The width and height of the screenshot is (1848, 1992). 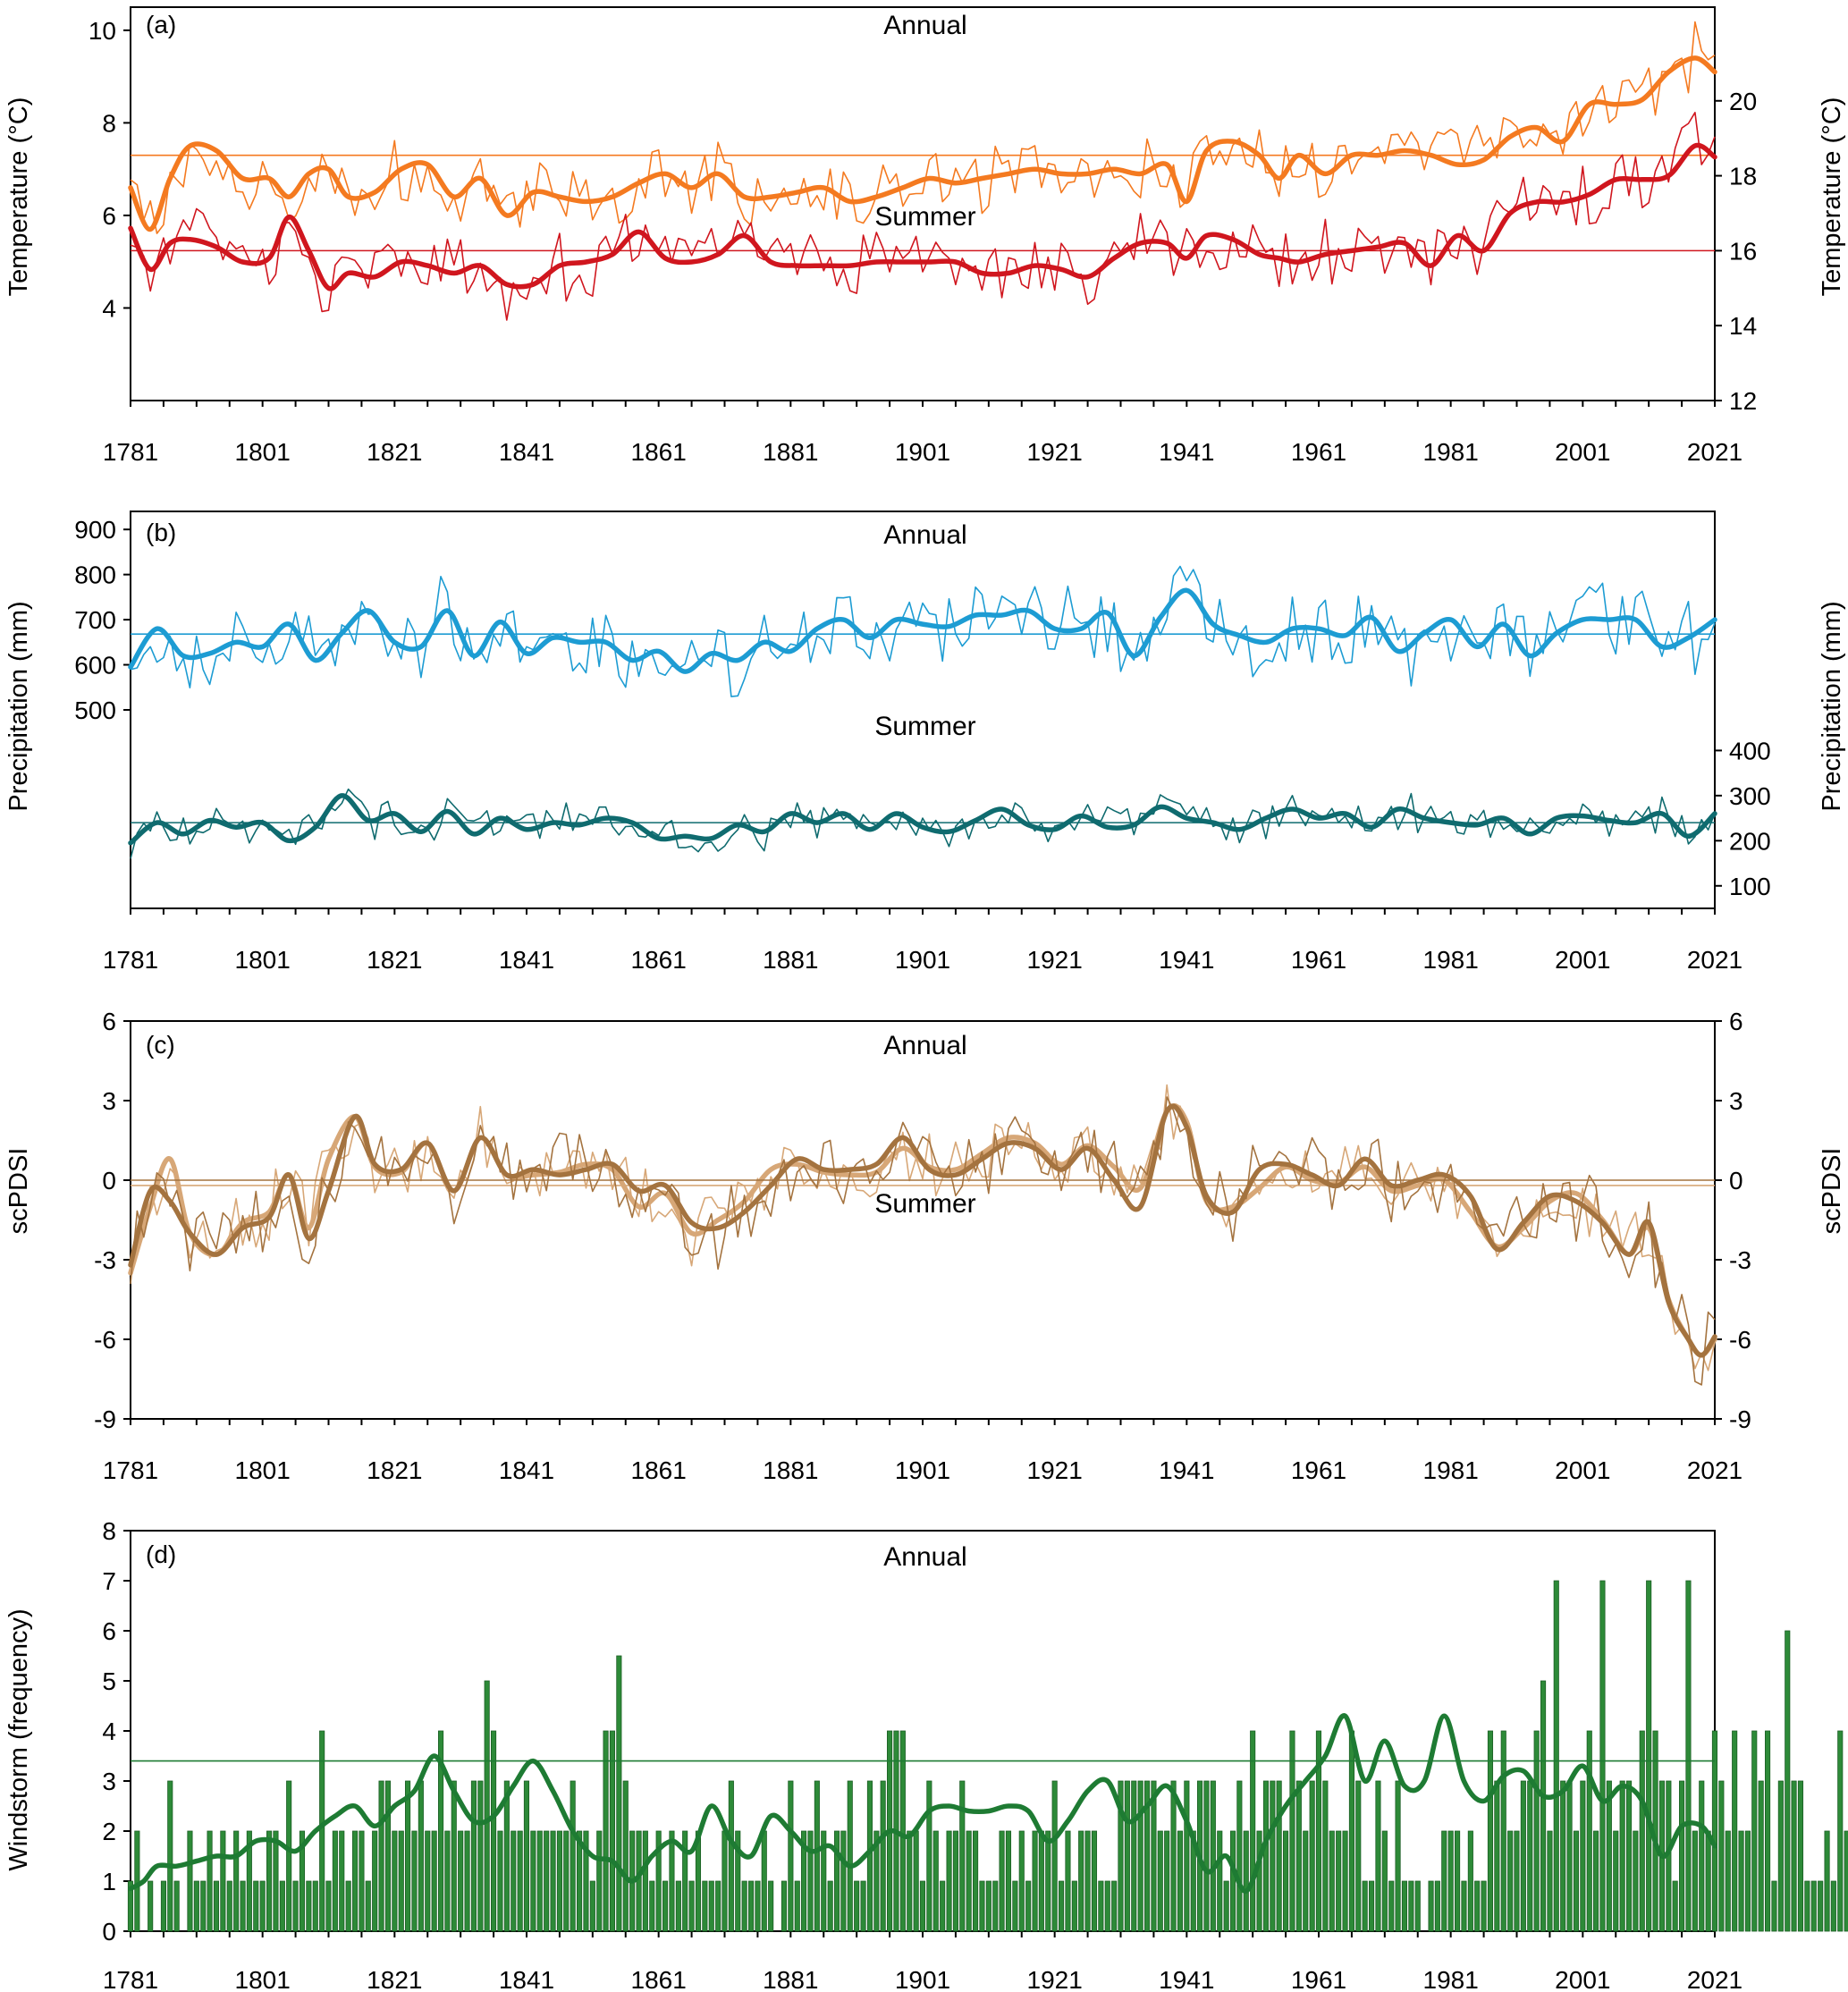 What do you see at coordinates (1715, 1470) in the screenshot?
I see `panel-c-x-tick-label: 2021` at bounding box center [1715, 1470].